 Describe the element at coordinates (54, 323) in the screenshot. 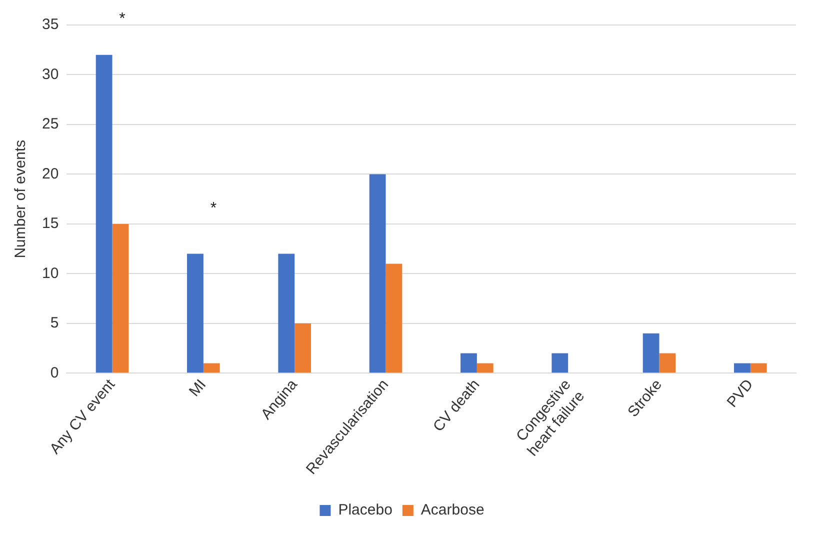

I see `y-tick-label: 5` at that location.